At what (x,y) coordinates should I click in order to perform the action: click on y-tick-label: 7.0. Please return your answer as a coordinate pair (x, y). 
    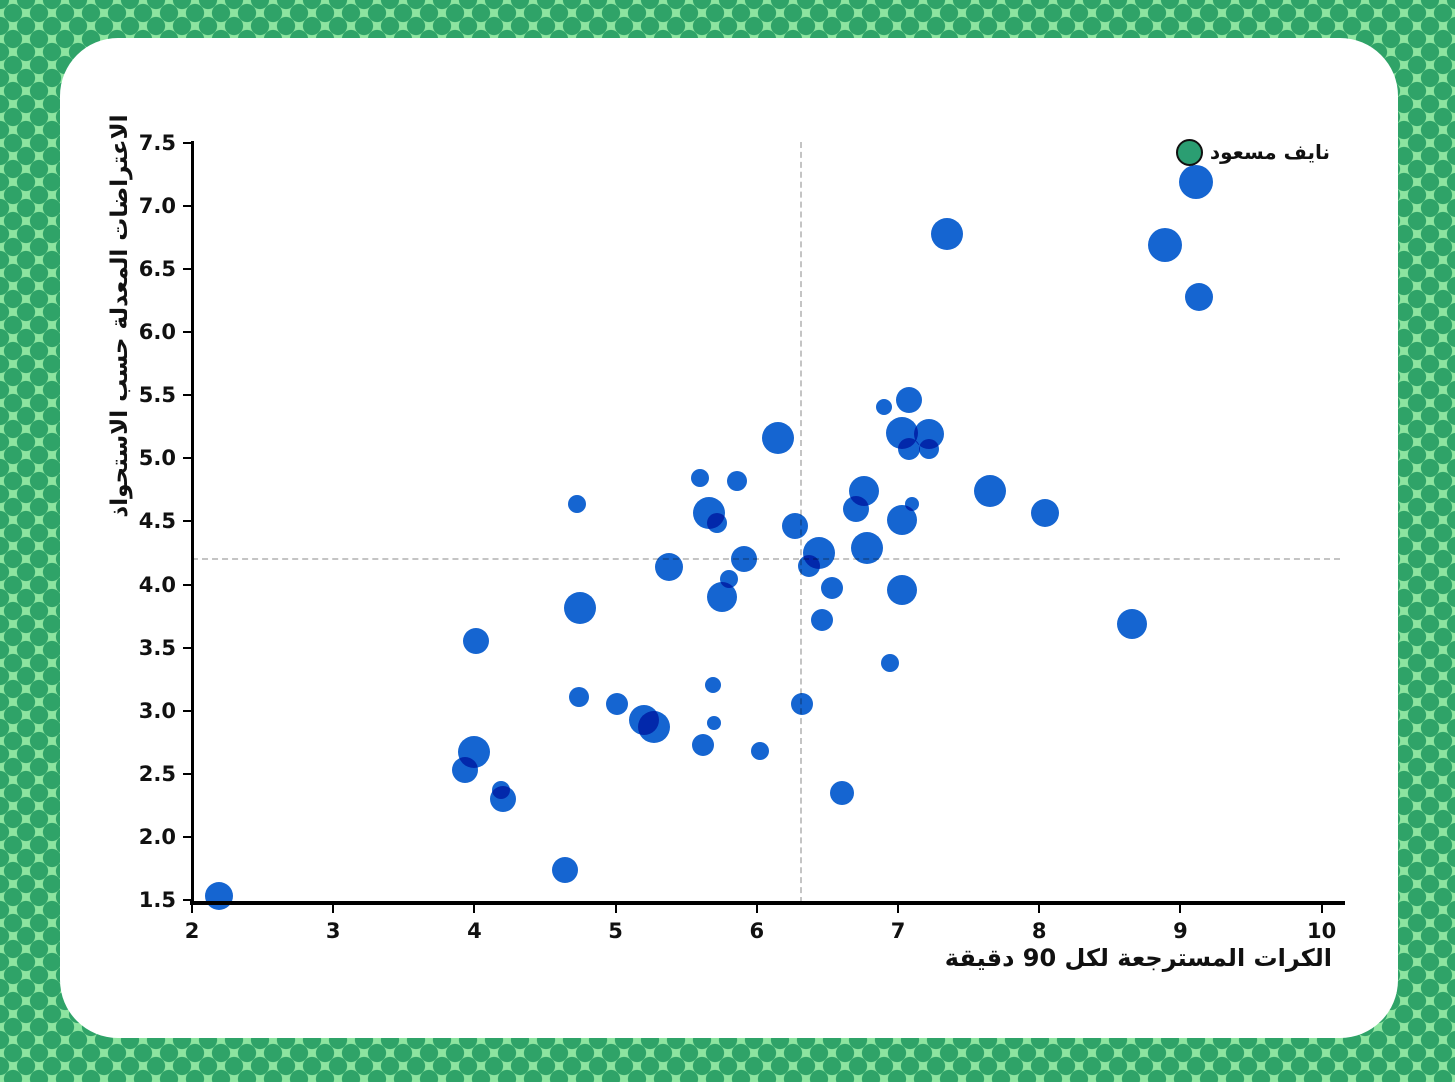
    Looking at the image, I should click on (157, 205).